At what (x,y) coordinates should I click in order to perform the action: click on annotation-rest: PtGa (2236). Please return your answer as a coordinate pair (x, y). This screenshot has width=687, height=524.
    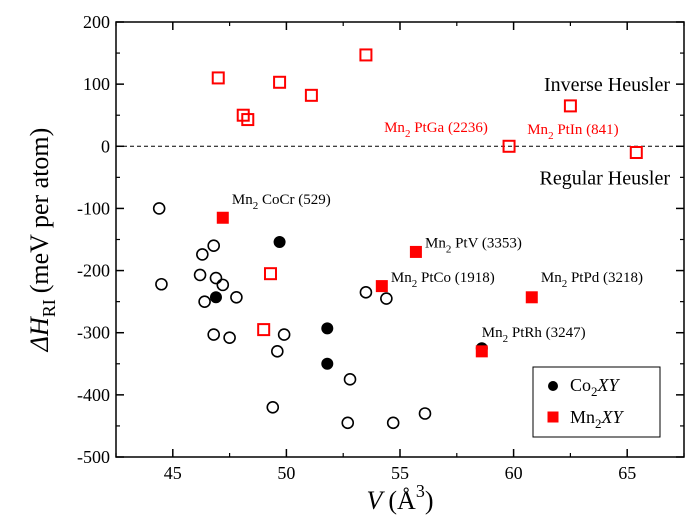
    Looking at the image, I should click on (449, 128).